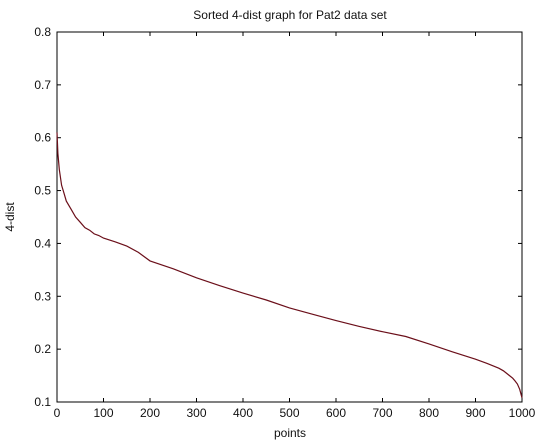  What do you see at coordinates (475, 413) in the screenshot?
I see `x-tick-label: 900` at bounding box center [475, 413].